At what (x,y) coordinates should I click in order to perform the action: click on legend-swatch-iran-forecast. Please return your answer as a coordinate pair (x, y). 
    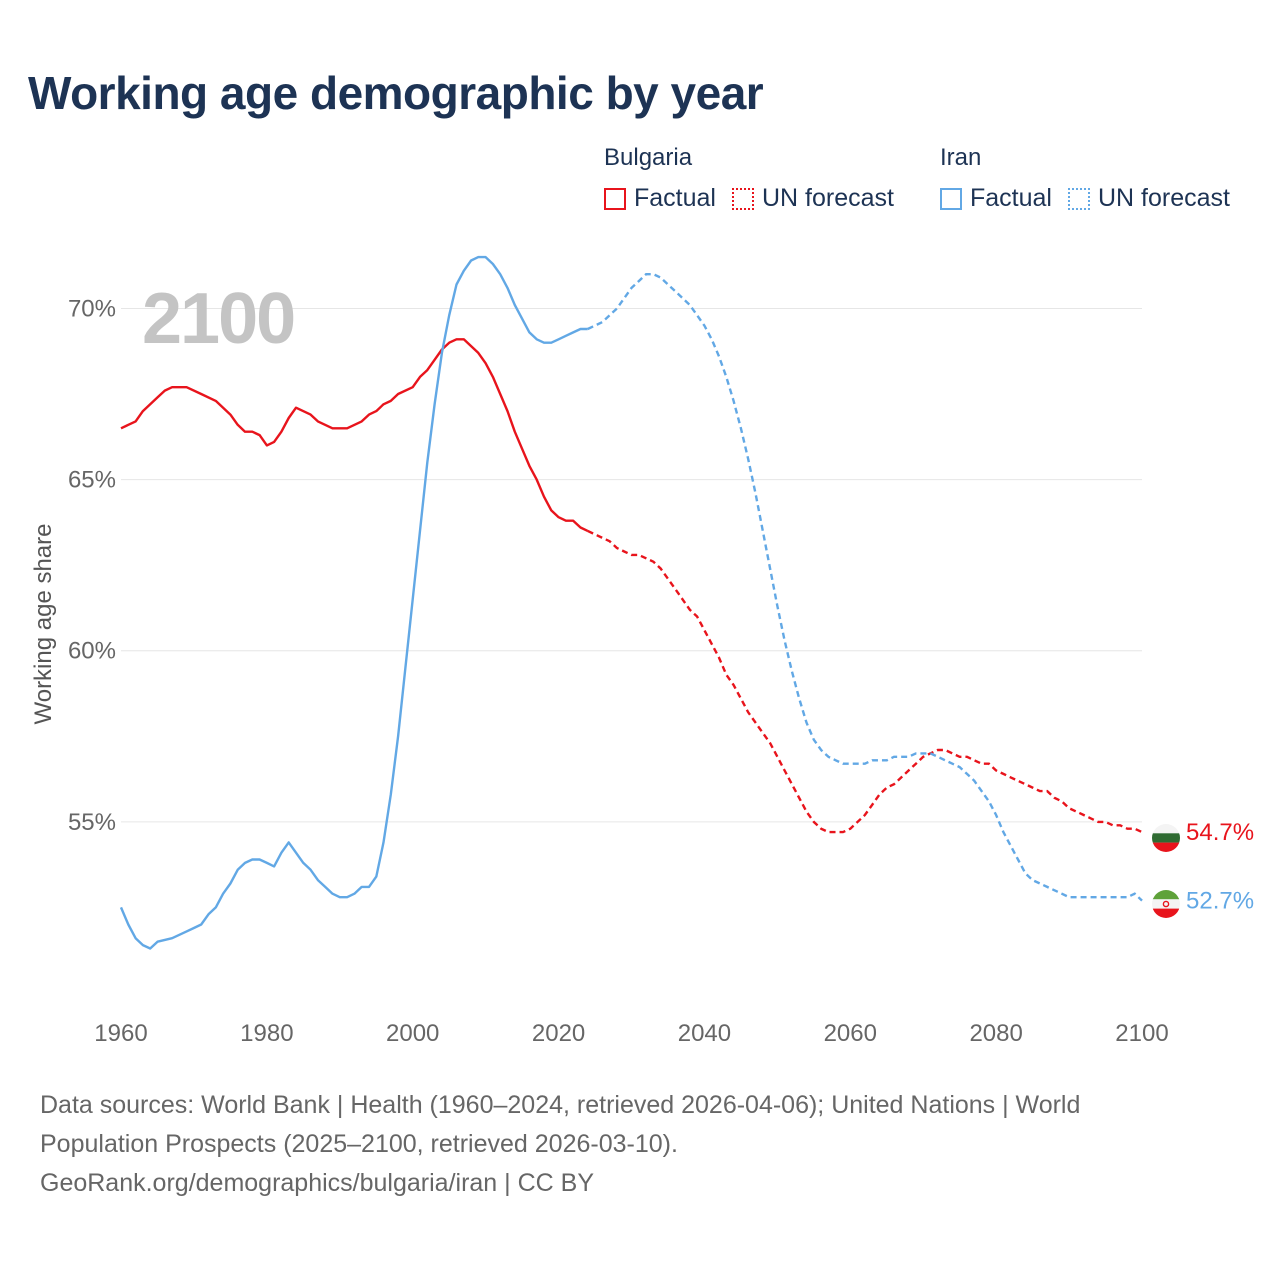
    Looking at the image, I should click on (1078, 198).